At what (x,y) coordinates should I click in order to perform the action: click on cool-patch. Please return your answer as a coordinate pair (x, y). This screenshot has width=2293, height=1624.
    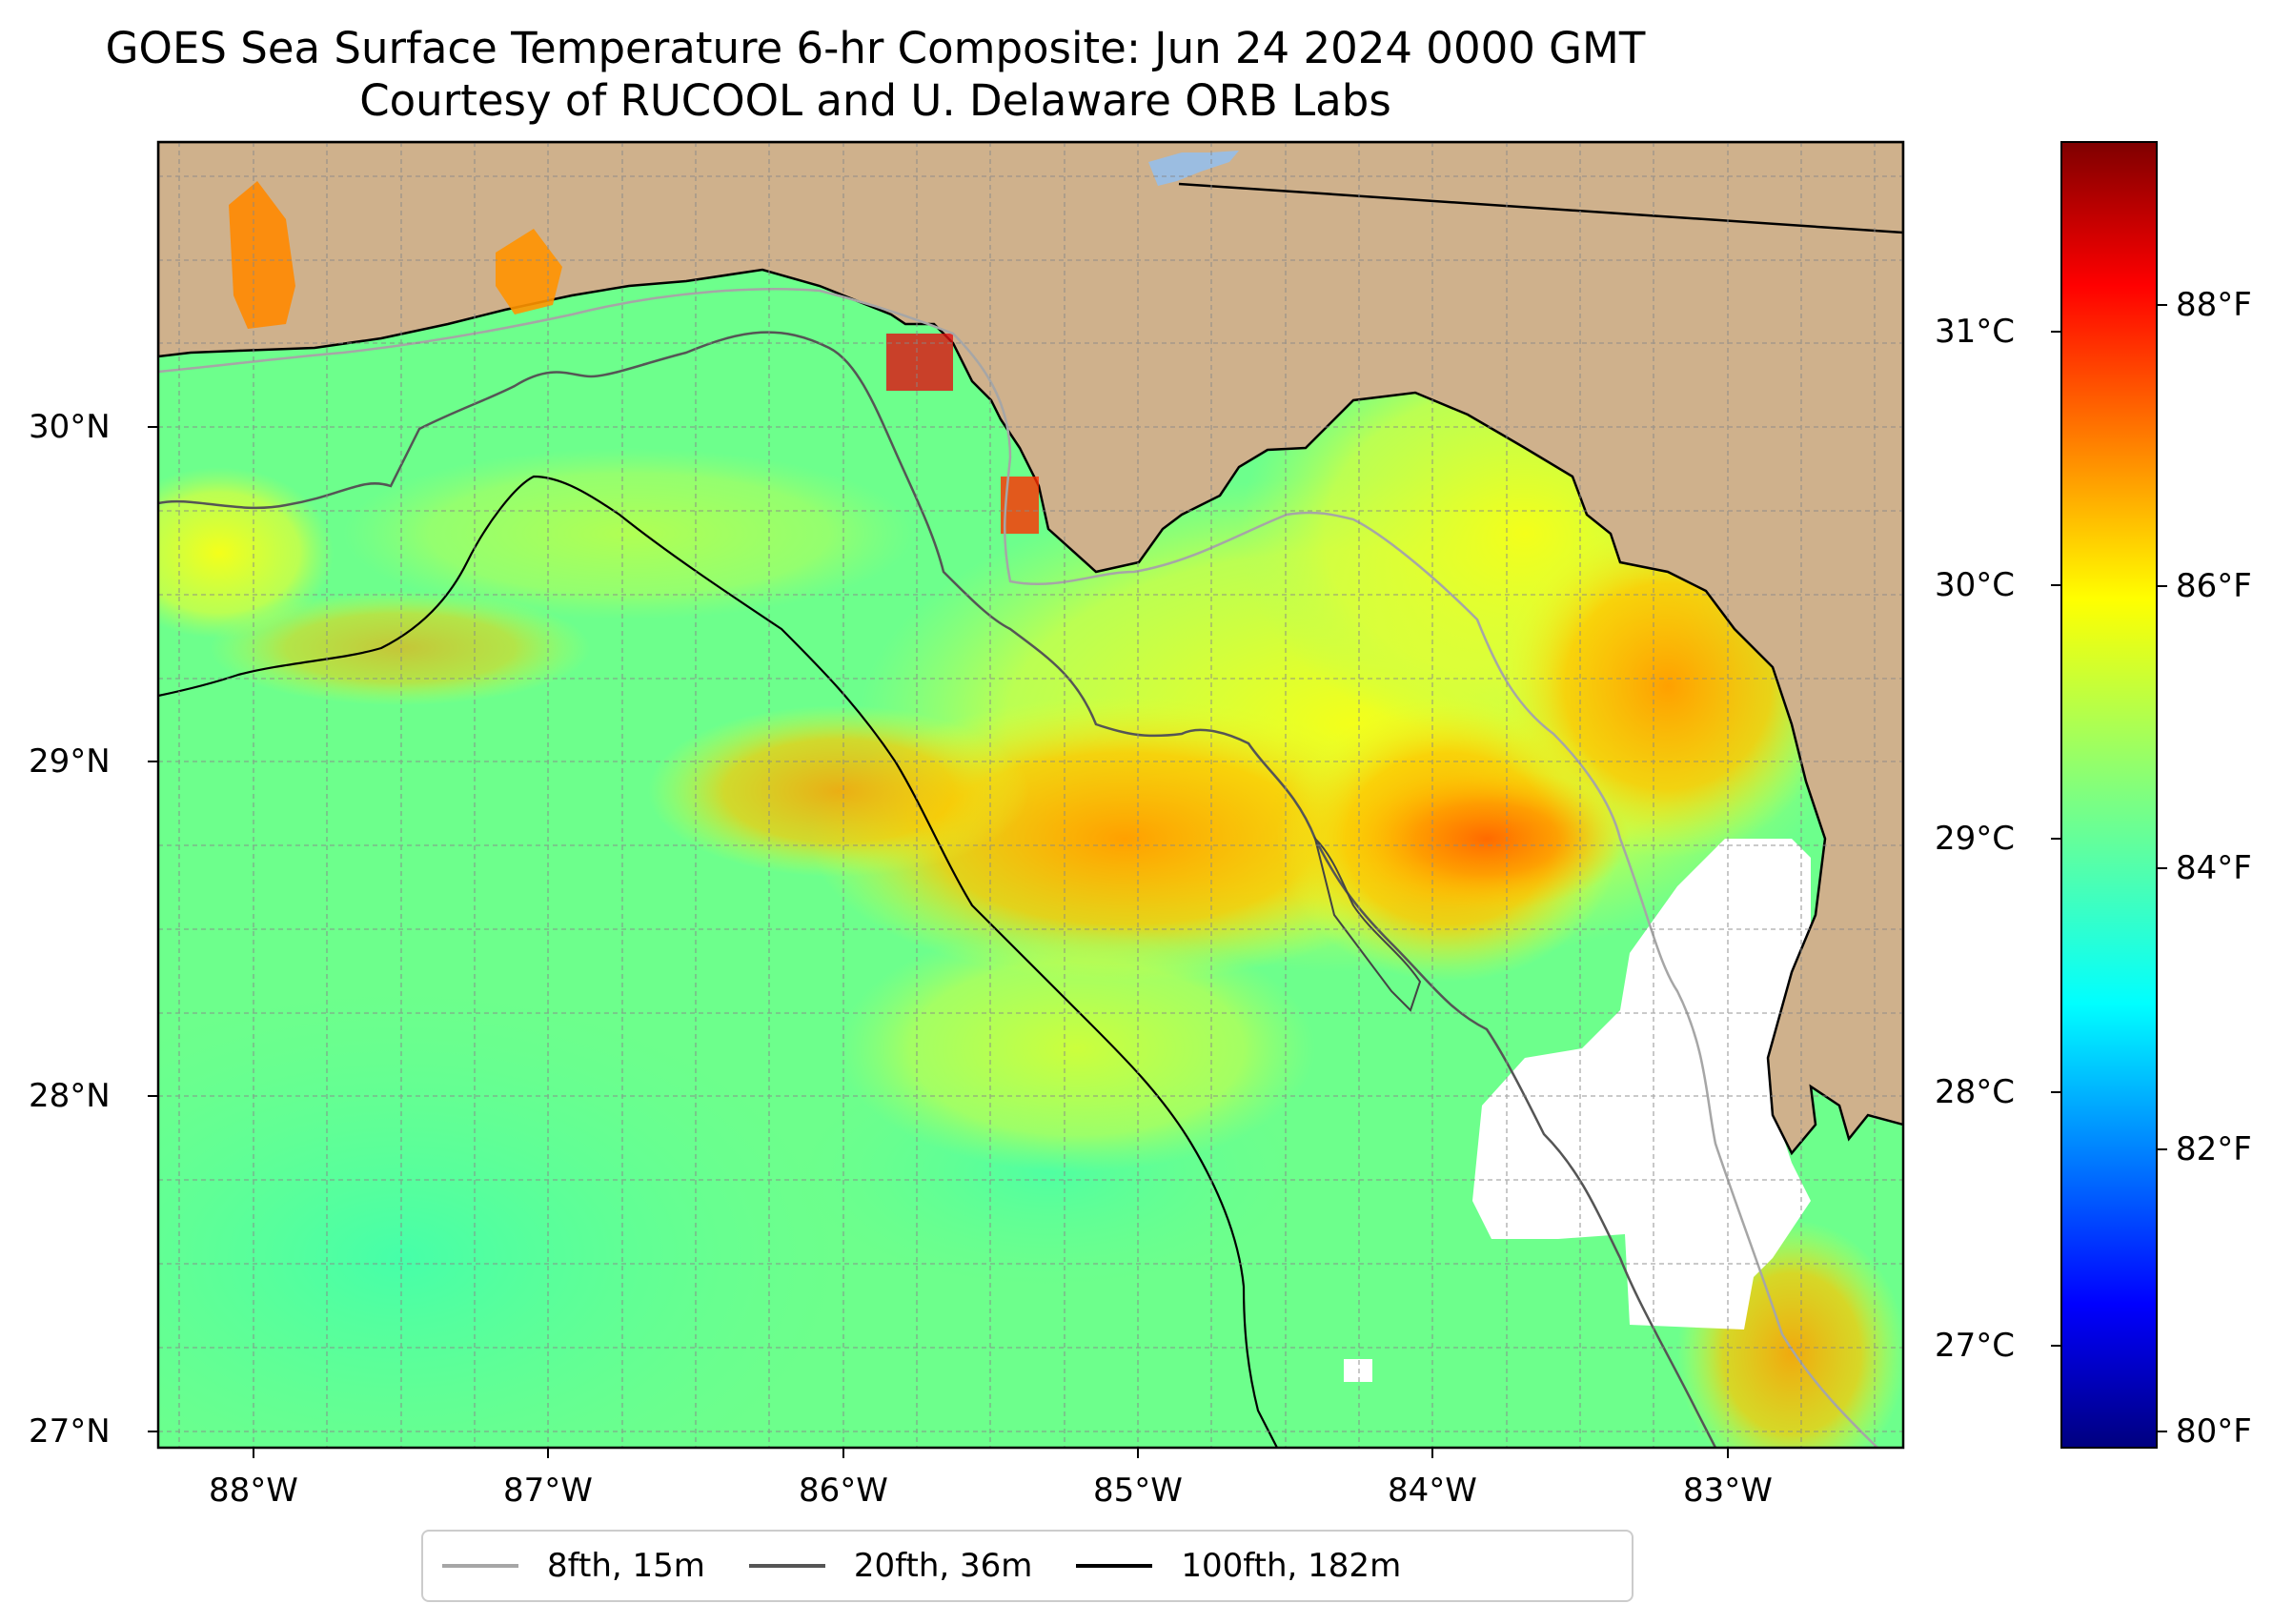
    Looking at the image, I should click on (499, 1219).